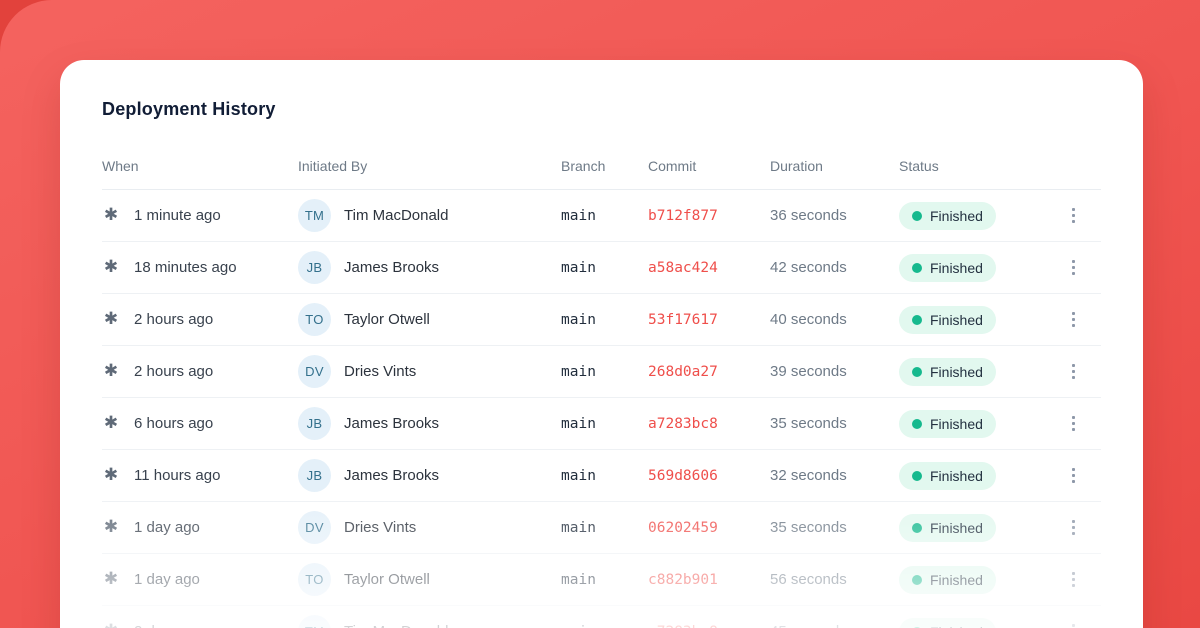 This screenshot has height=628, width=1200. What do you see at coordinates (683, 319) in the screenshot?
I see `commit-hash-link: 53f17617` at bounding box center [683, 319].